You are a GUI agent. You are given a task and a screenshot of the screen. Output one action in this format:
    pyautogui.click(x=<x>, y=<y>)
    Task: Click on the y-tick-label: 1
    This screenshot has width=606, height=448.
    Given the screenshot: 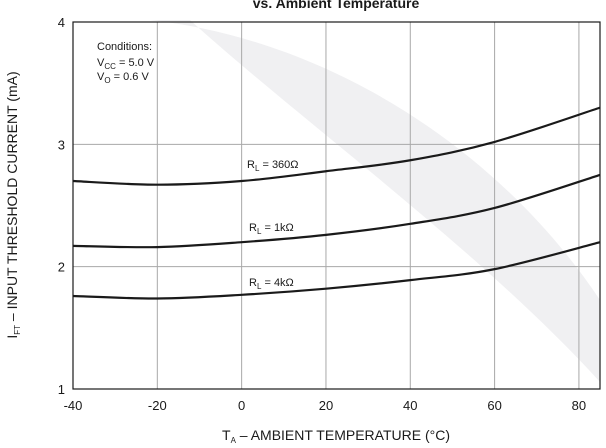 What is the action you would take?
    pyautogui.click(x=61, y=389)
    